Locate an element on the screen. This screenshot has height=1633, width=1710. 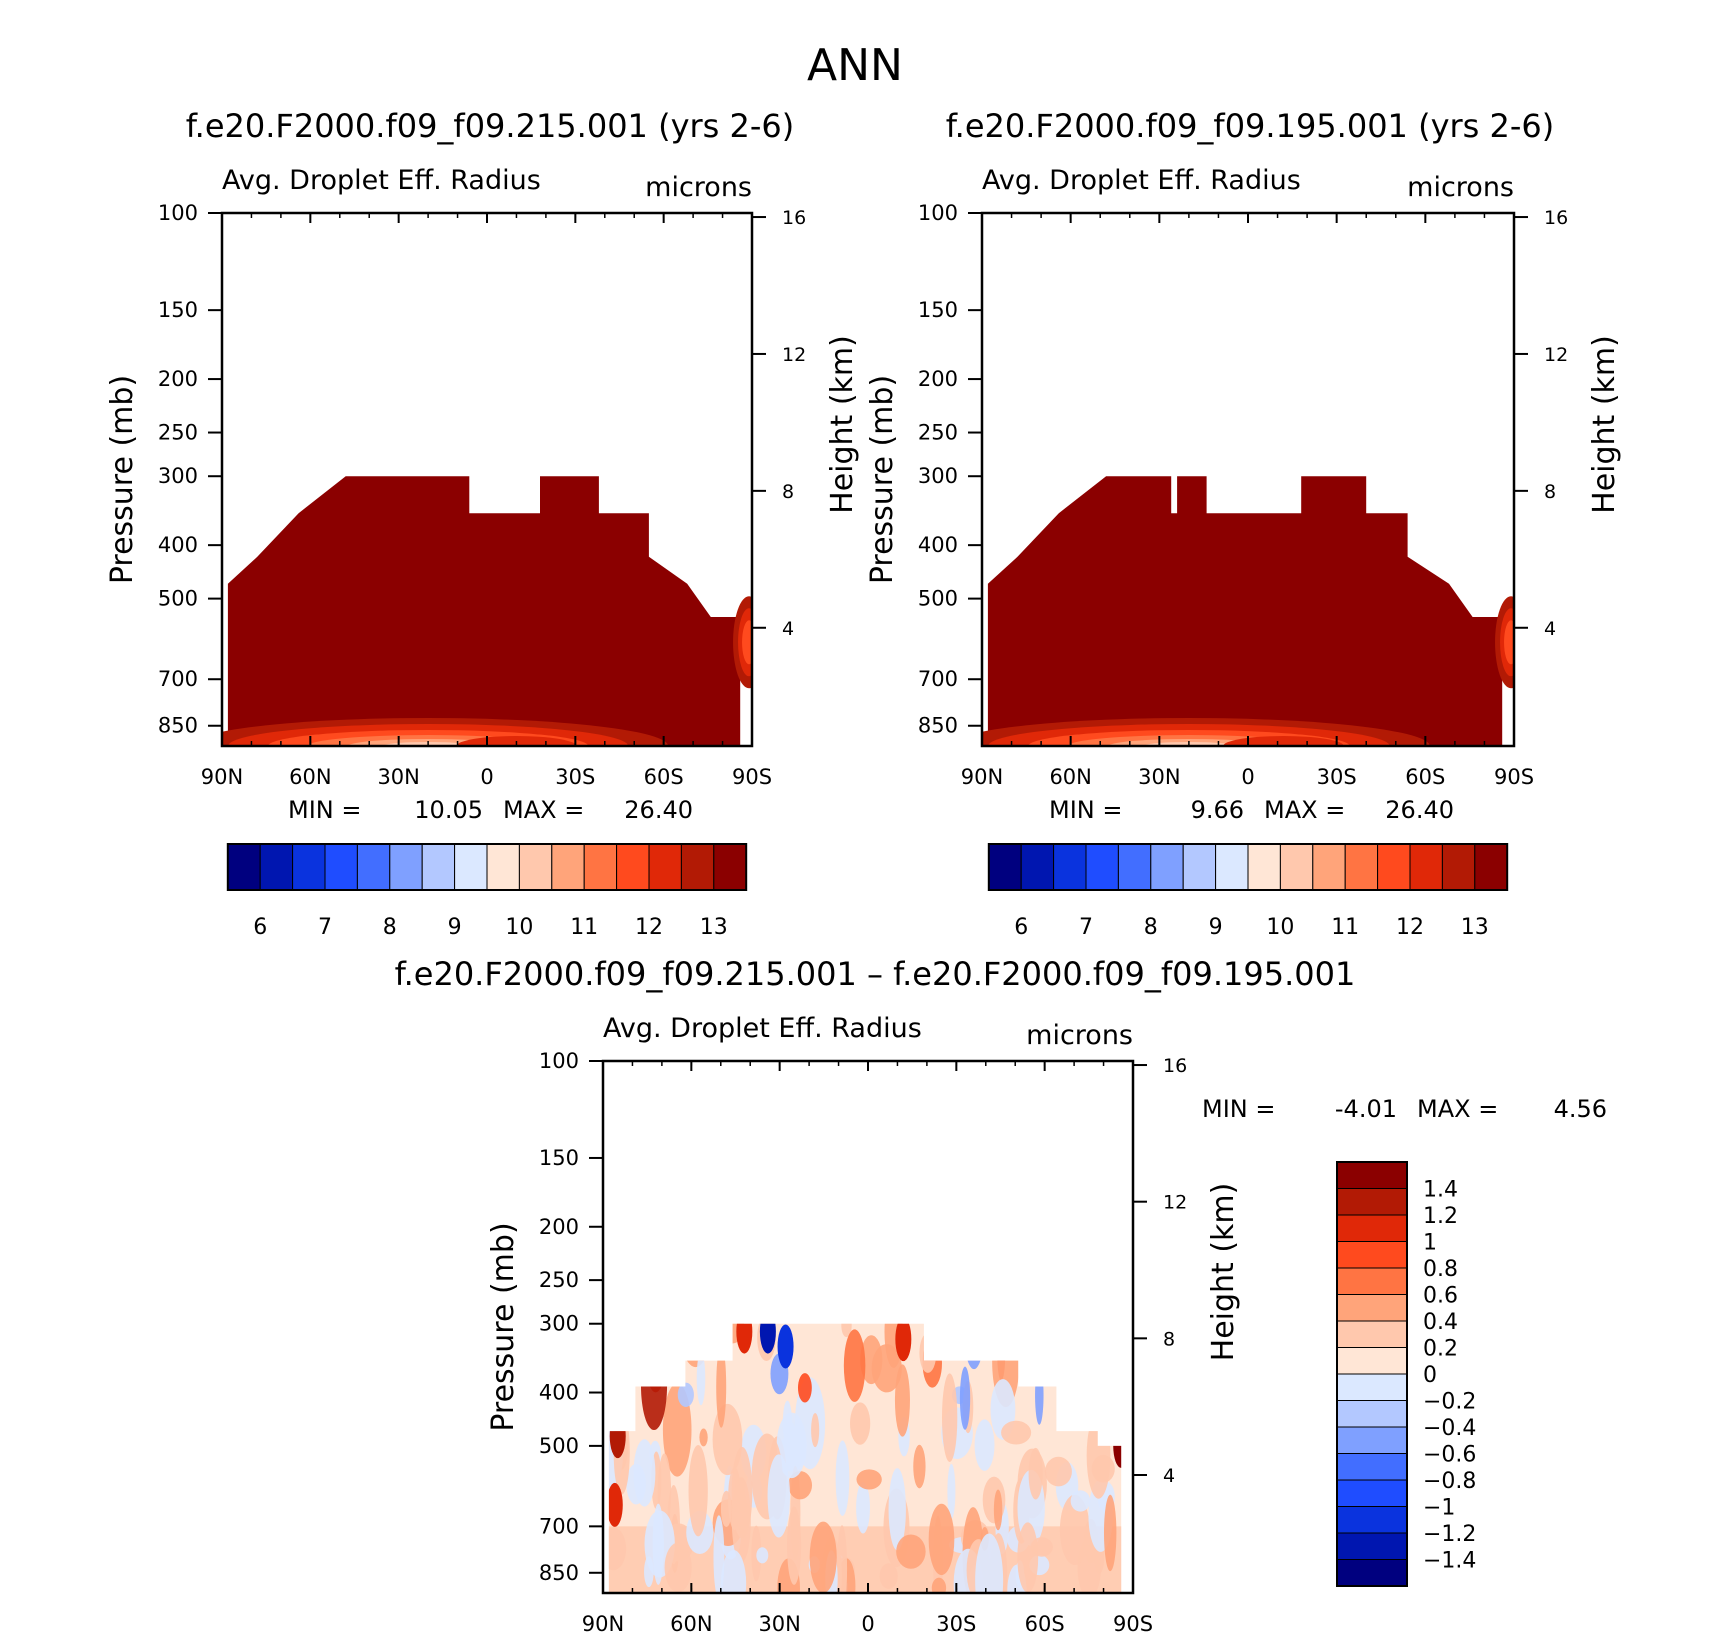
y2-axis-label: Height (km) is located at coordinates (1223, 1272).